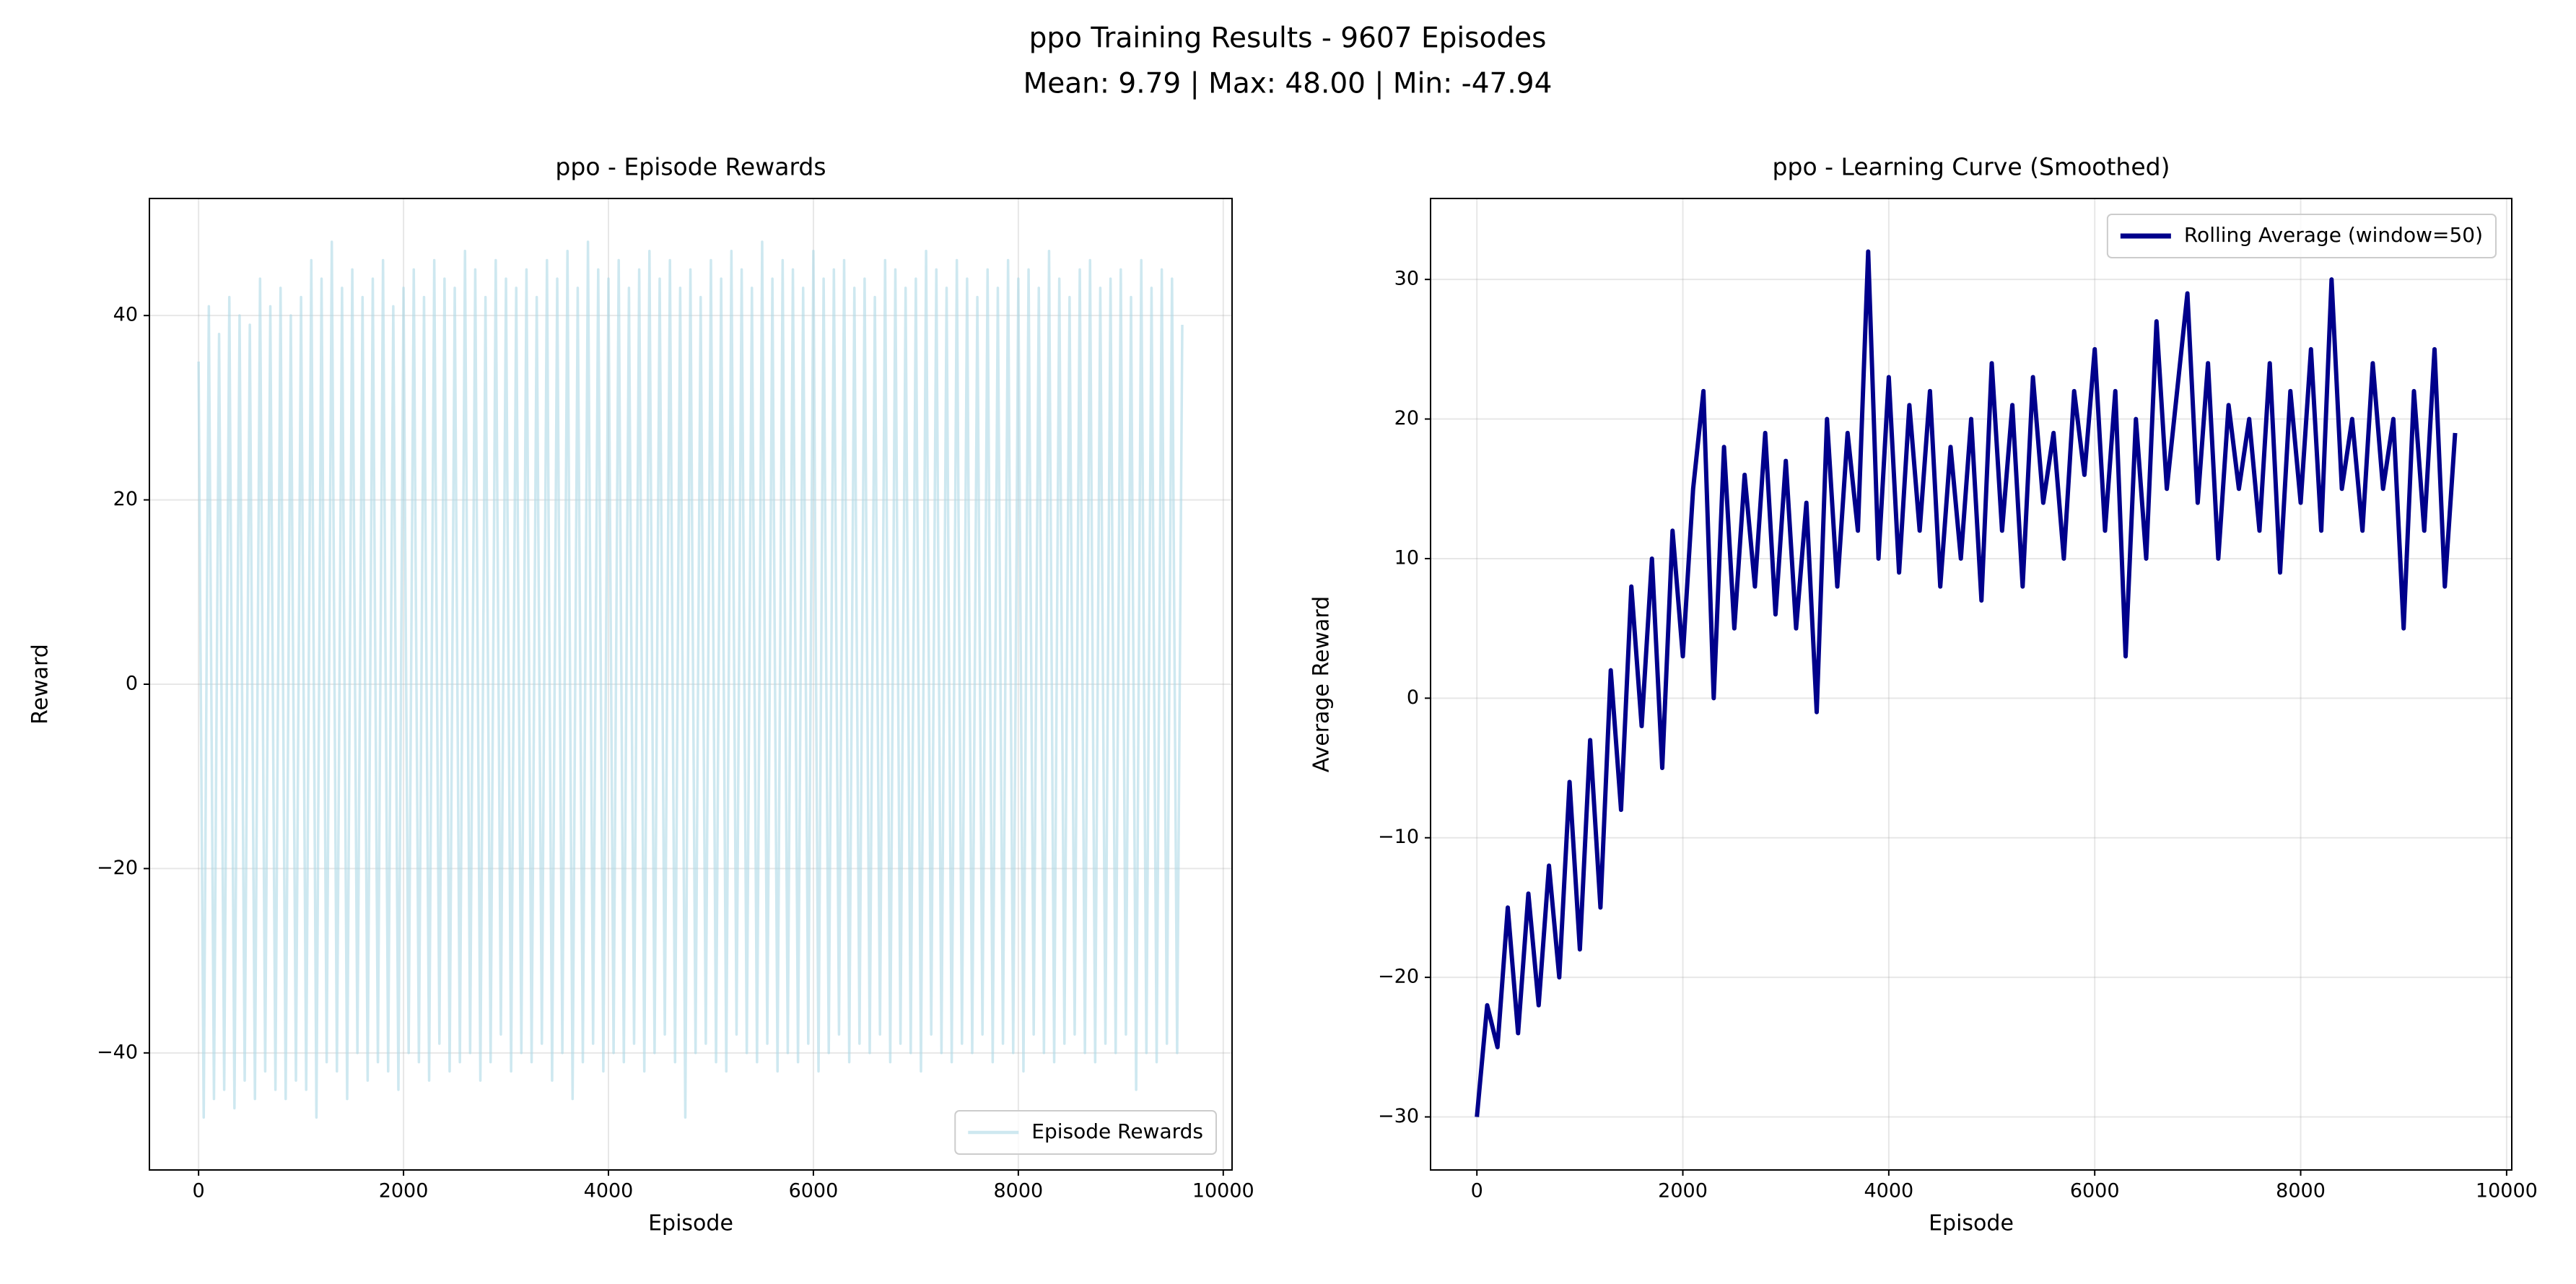 The height and width of the screenshot is (1284, 2576). What do you see at coordinates (117, 1052) in the screenshot?
I see `y-tick-label: −40` at bounding box center [117, 1052].